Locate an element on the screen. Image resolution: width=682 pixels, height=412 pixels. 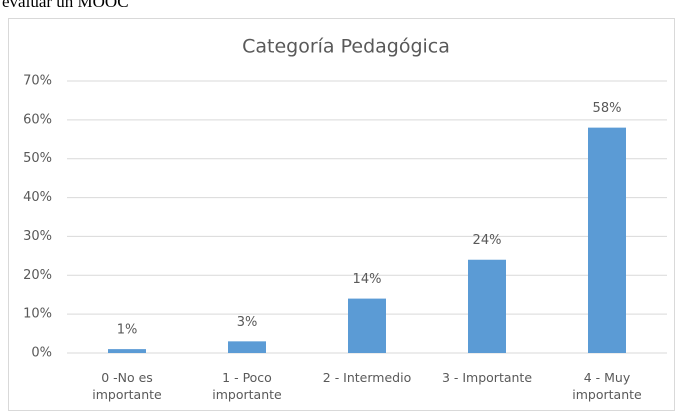
x-tick-label: 1 - Poco importante is located at coordinates (247, 386).